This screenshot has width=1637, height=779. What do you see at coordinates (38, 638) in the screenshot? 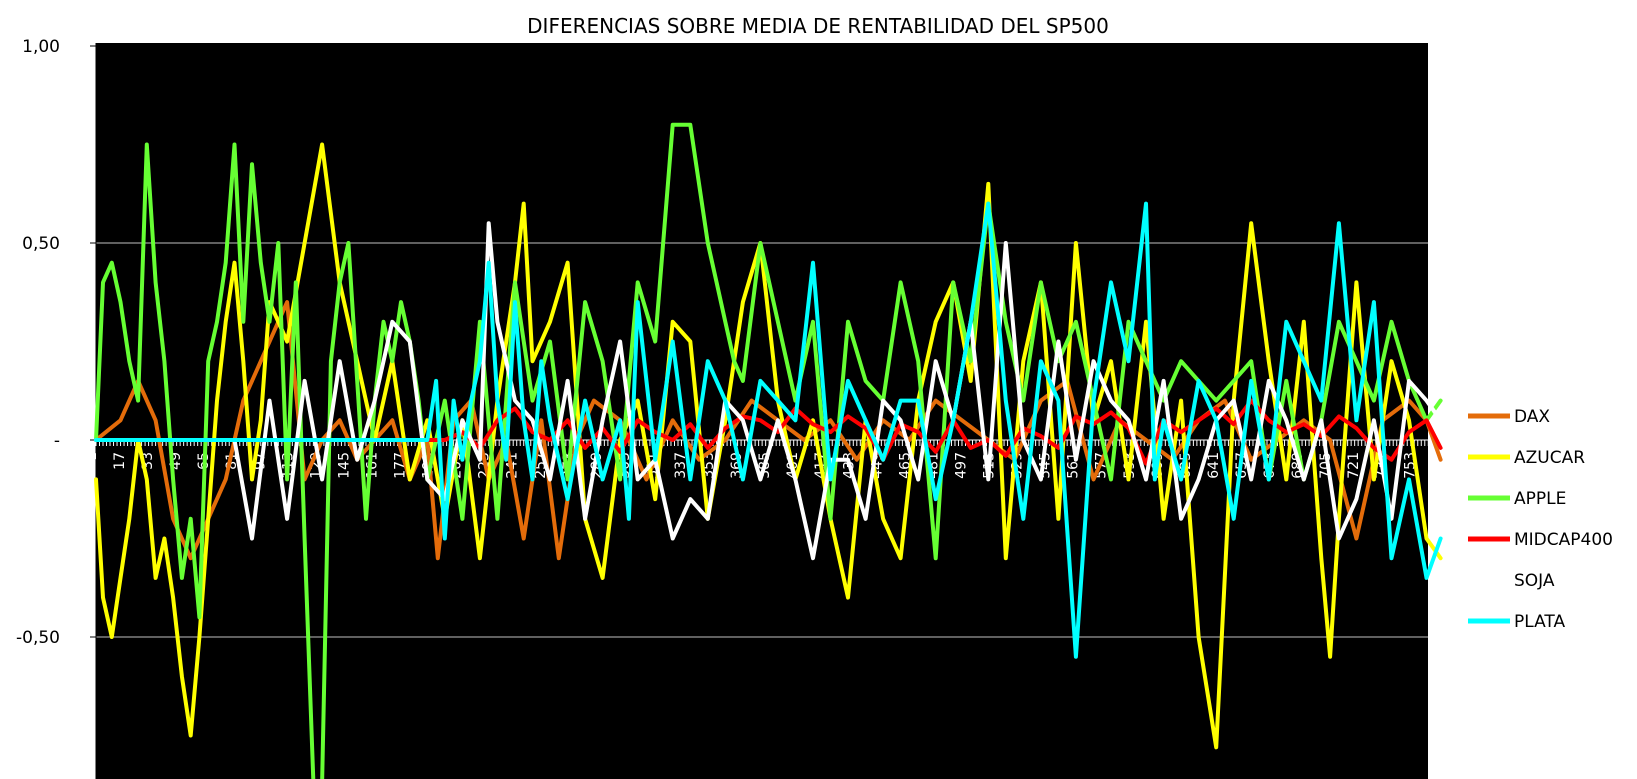
I see `y-tick-label: -0,50` at bounding box center [38, 638].